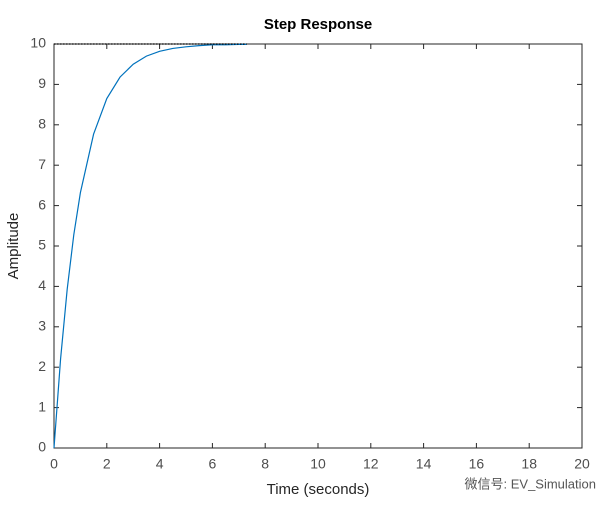  I want to click on y-tick-label: 7, so click(42, 164).